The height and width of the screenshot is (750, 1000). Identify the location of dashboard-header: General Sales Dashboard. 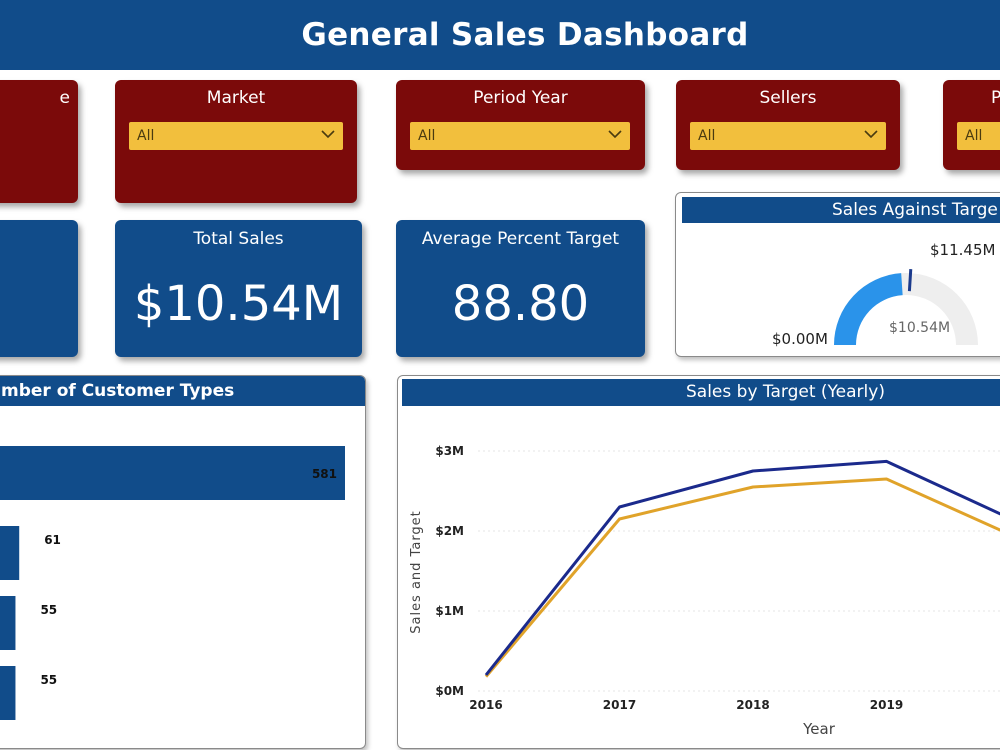
(500, 35).